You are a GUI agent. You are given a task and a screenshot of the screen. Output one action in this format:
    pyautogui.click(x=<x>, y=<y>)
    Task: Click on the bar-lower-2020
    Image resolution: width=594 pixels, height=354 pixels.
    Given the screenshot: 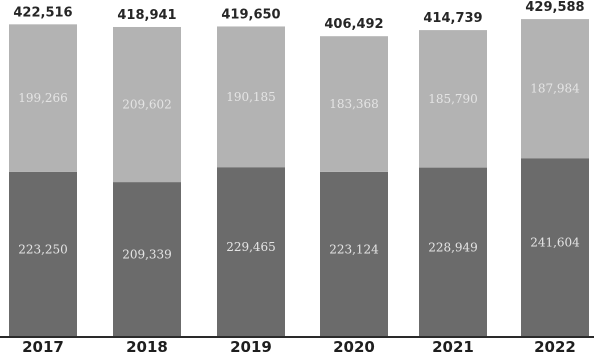 What is the action you would take?
    pyautogui.click(x=354, y=254)
    